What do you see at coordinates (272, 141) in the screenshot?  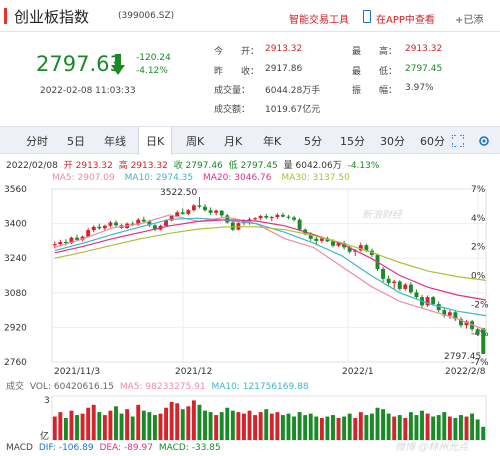 I see `tab-yearly-k: 年K` at bounding box center [272, 141].